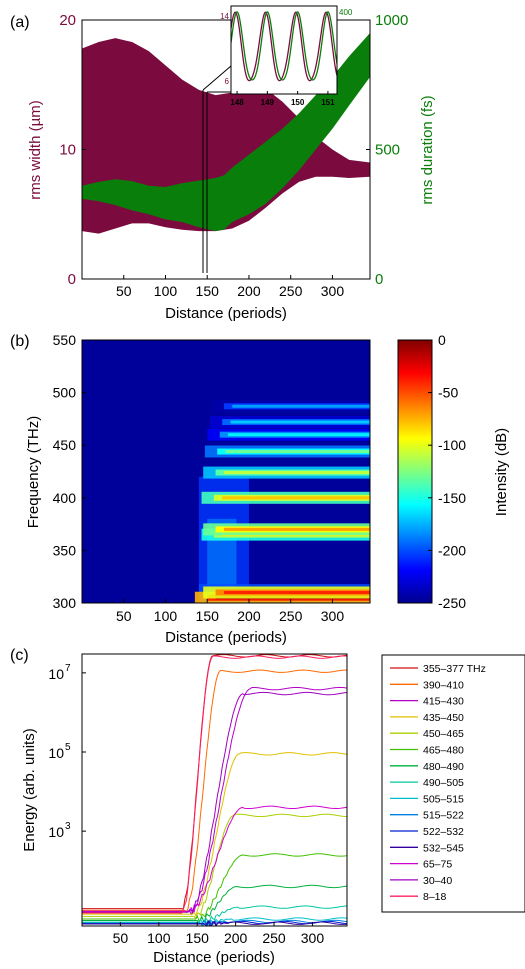 The width and height of the screenshot is (525, 969). I want to click on y-tick-exponent: 3, so click(68, 826).